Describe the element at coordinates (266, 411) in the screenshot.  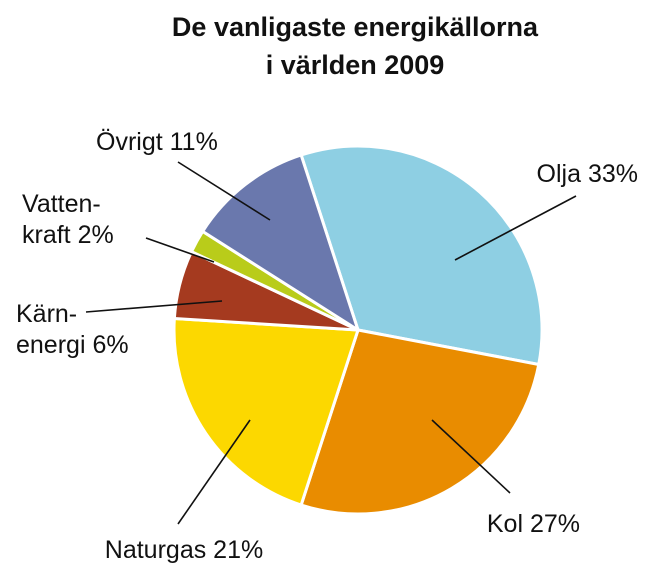
I see `pie-slice-naturgas` at that location.